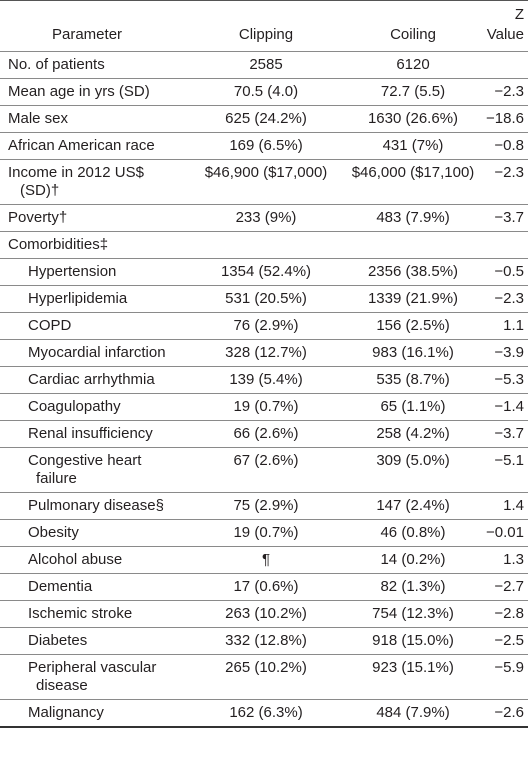 This screenshot has height=779, width=528. Describe the element at coordinates (93, 65) in the screenshot. I see `parameter-cell: No. of patients` at that location.